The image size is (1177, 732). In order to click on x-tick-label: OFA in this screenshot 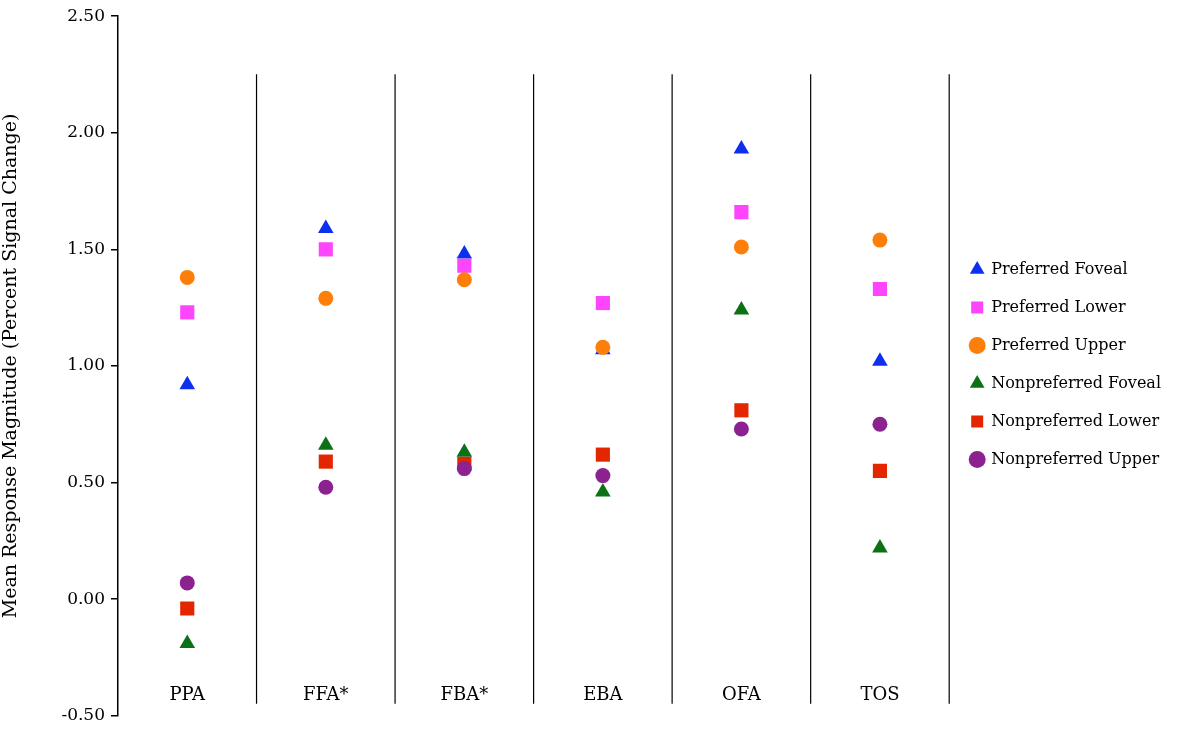, I will do `click(742, 694)`.